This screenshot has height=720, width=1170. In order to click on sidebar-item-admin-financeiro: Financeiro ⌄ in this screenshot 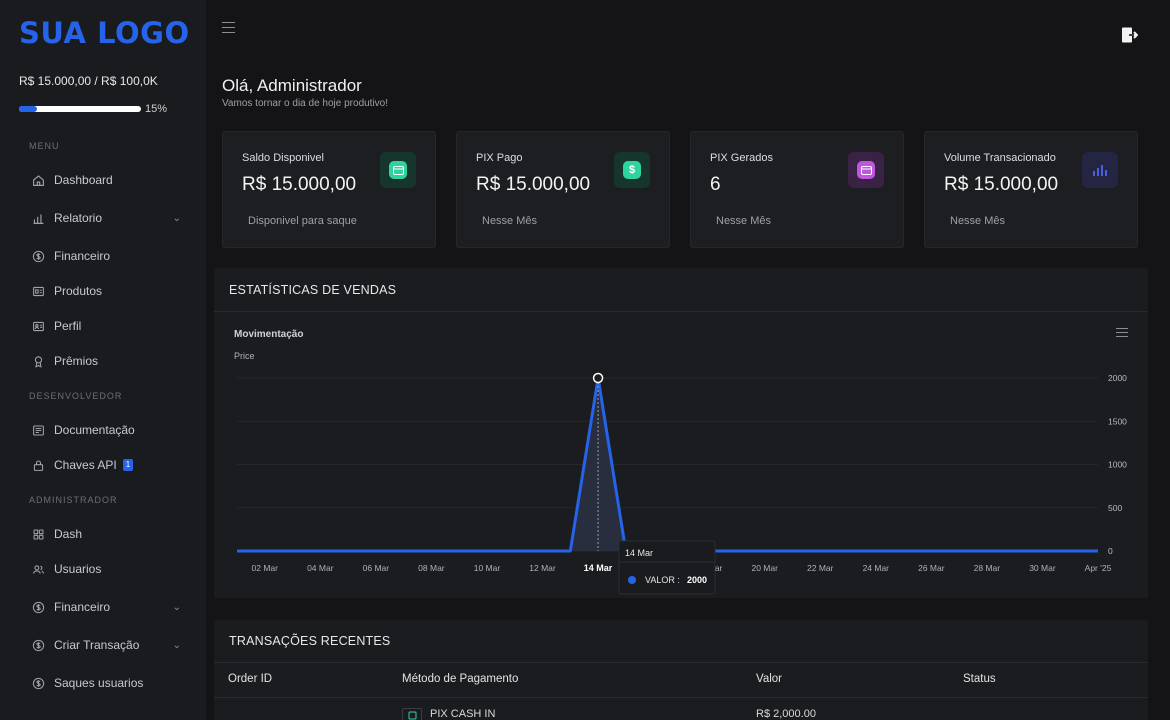, I will do `click(111, 607)`.